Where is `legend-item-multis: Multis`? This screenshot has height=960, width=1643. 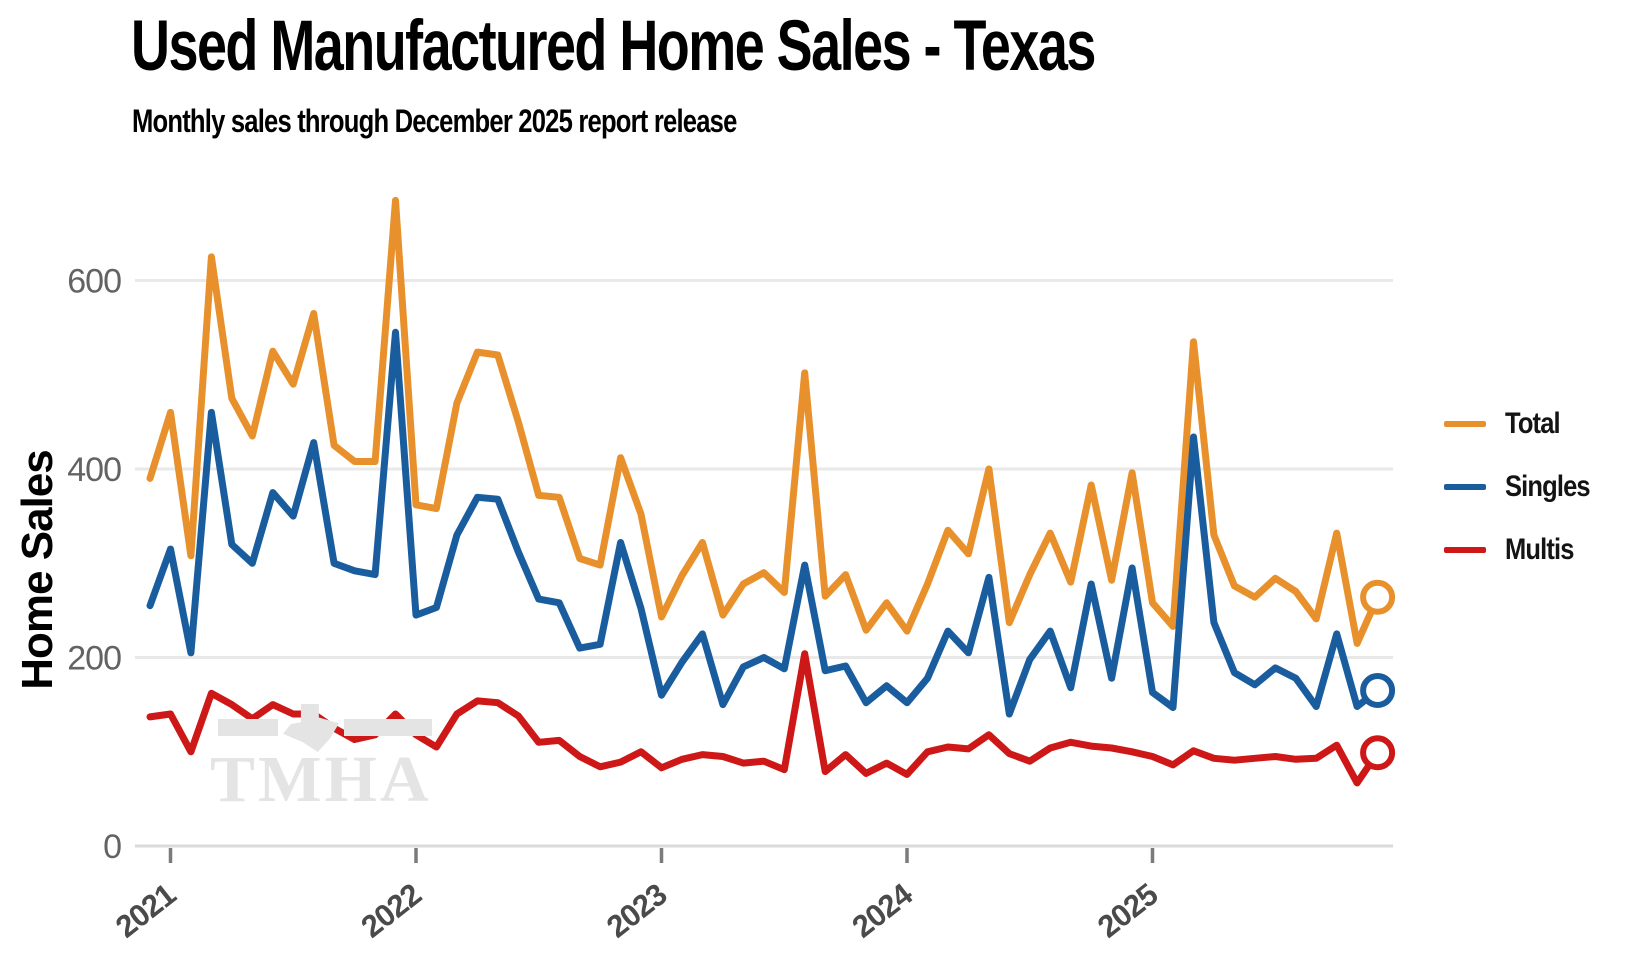
legend-item-multis: Multis is located at coordinates (1524, 549).